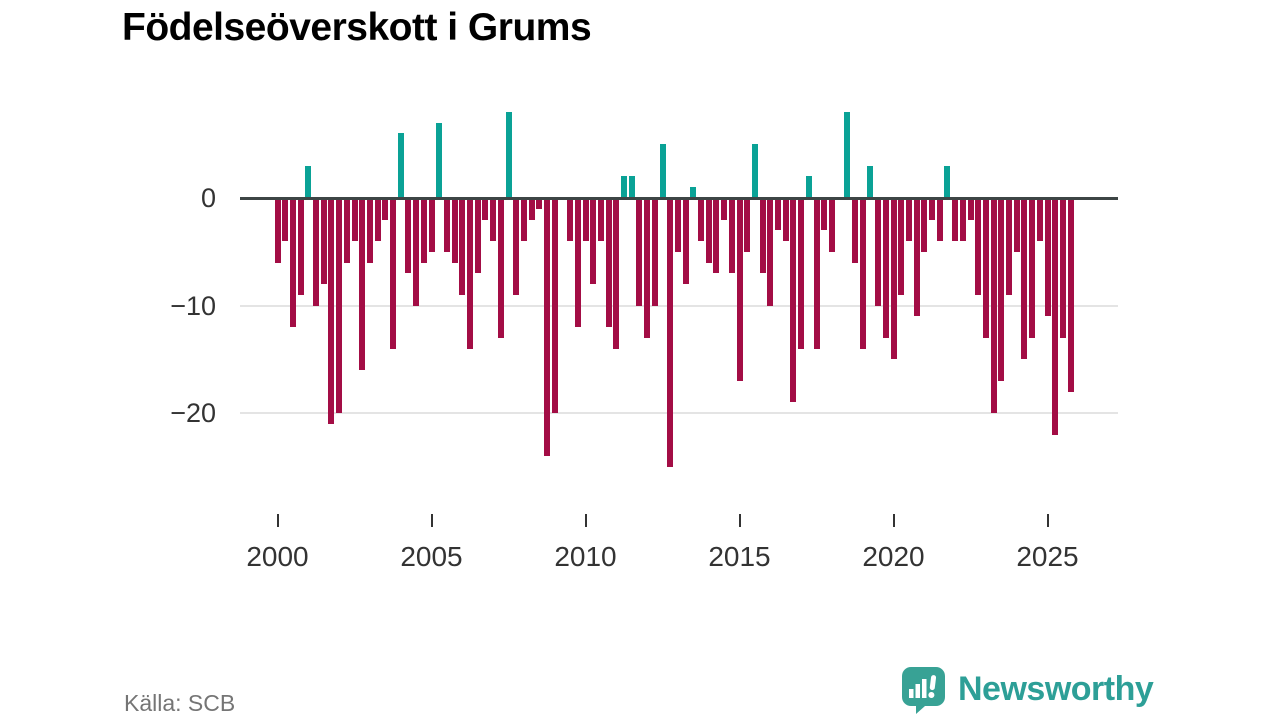 This screenshot has width=1280, height=720. I want to click on x-axis-label: 2000, so click(277, 556).